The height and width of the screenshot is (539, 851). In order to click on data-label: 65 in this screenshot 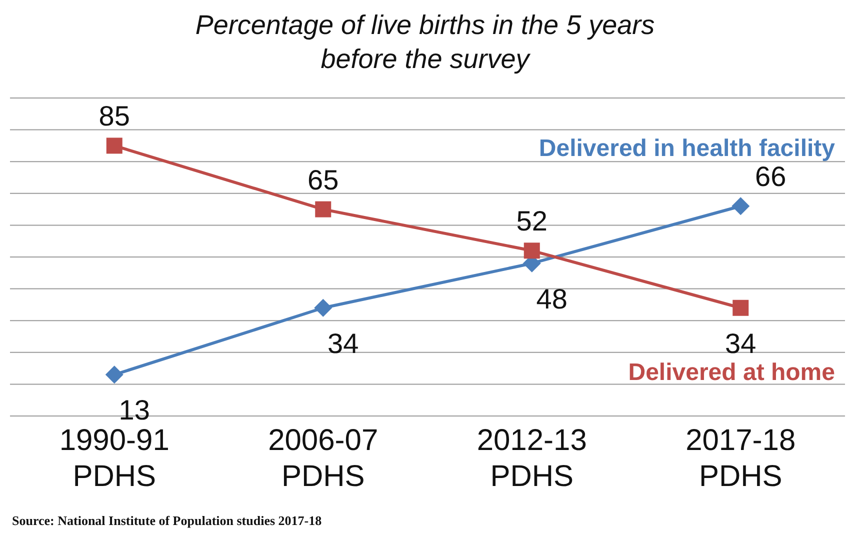, I will do `click(323, 180)`.